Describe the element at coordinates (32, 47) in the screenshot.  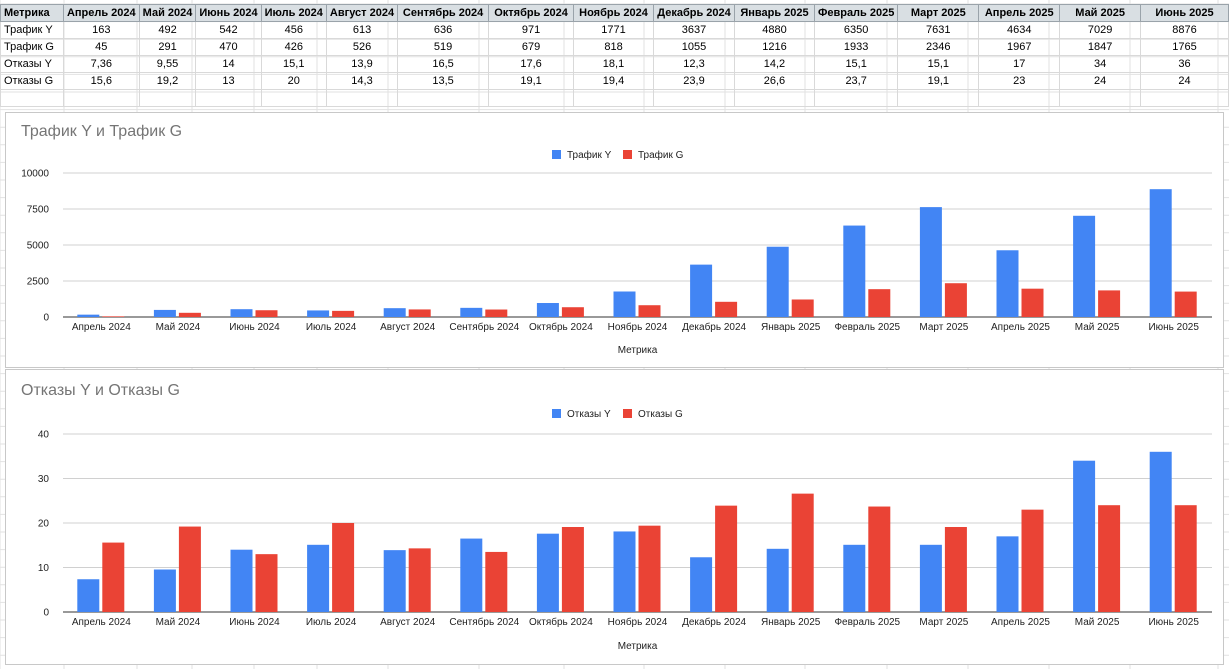
I see `row-label-cell: Трафик G` at that location.